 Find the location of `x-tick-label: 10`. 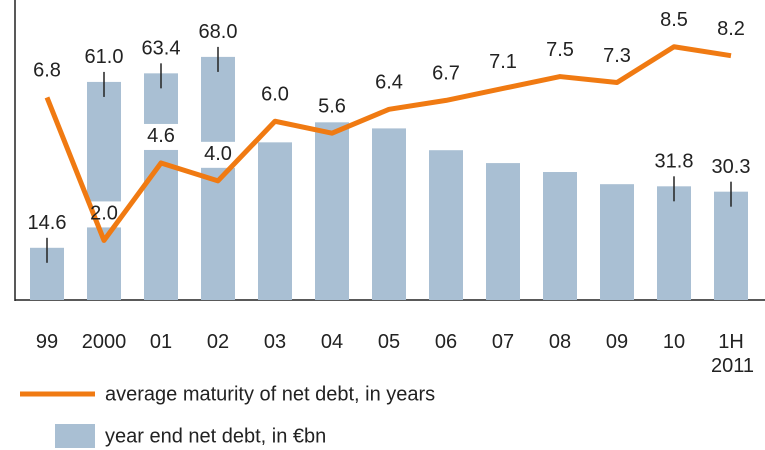

x-tick-label: 10 is located at coordinates (674, 342).